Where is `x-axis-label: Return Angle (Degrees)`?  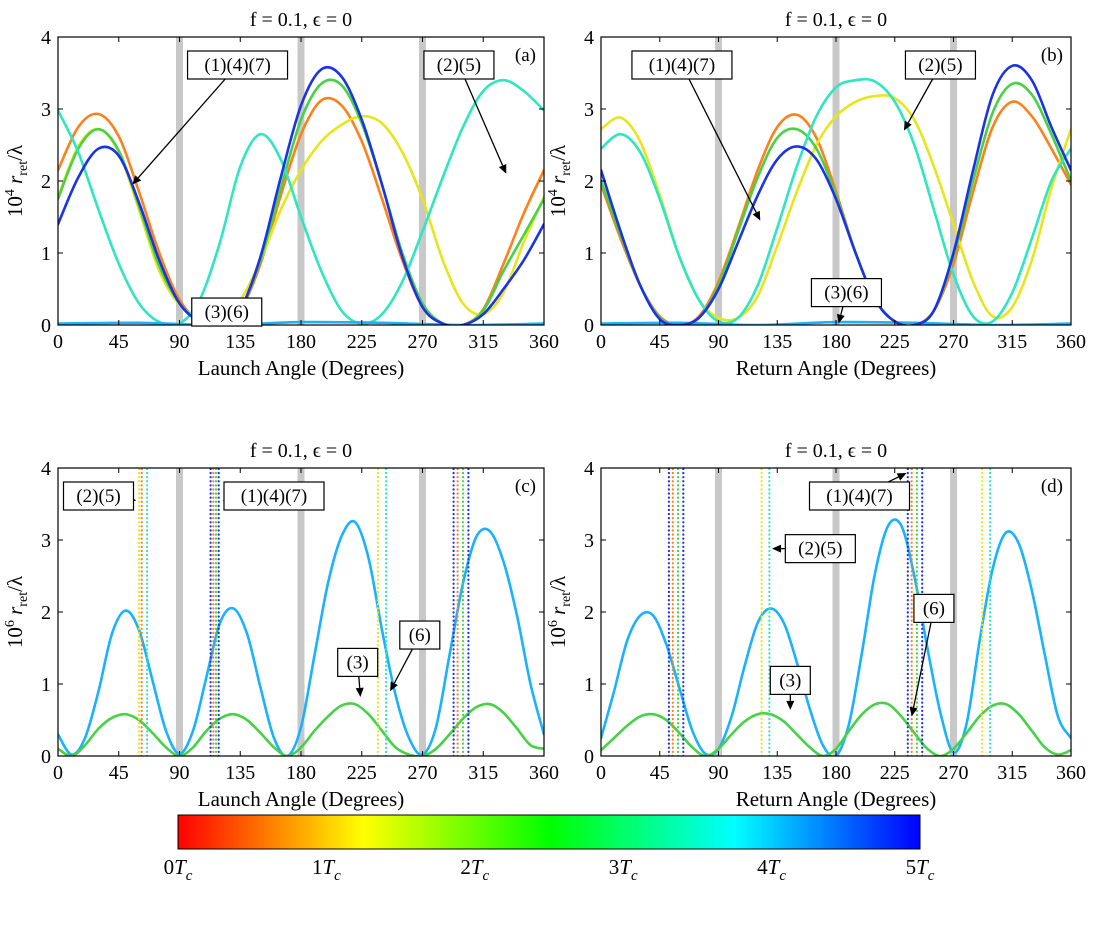 x-axis-label: Return Angle (Degrees) is located at coordinates (836, 368).